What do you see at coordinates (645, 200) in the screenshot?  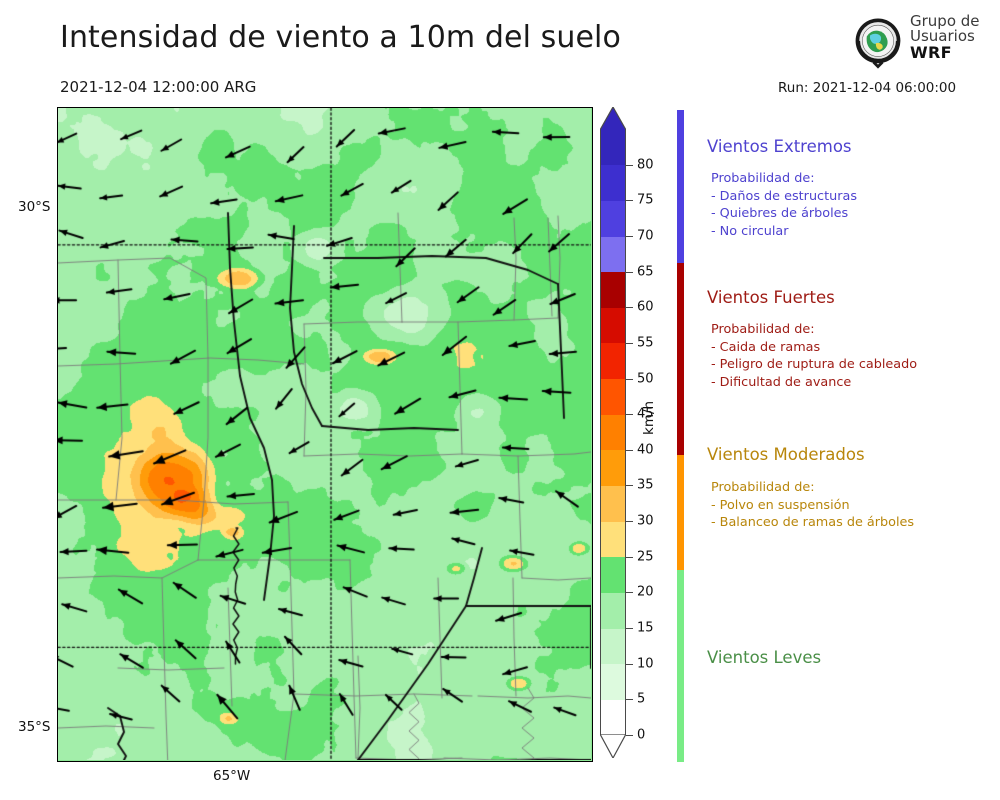 I see `colorbar-tick-label-75: 75` at bounding box center [645, 200].